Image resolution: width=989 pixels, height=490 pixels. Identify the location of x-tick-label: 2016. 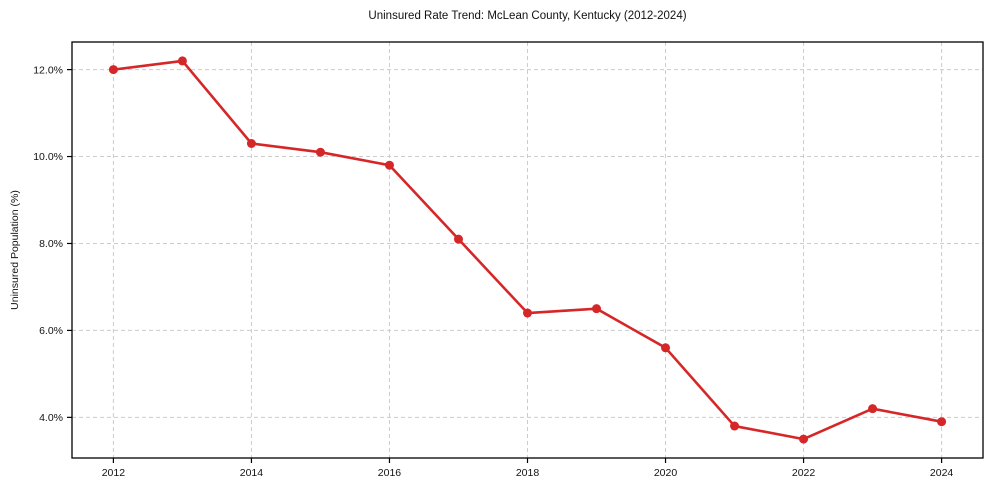
(390, 473).